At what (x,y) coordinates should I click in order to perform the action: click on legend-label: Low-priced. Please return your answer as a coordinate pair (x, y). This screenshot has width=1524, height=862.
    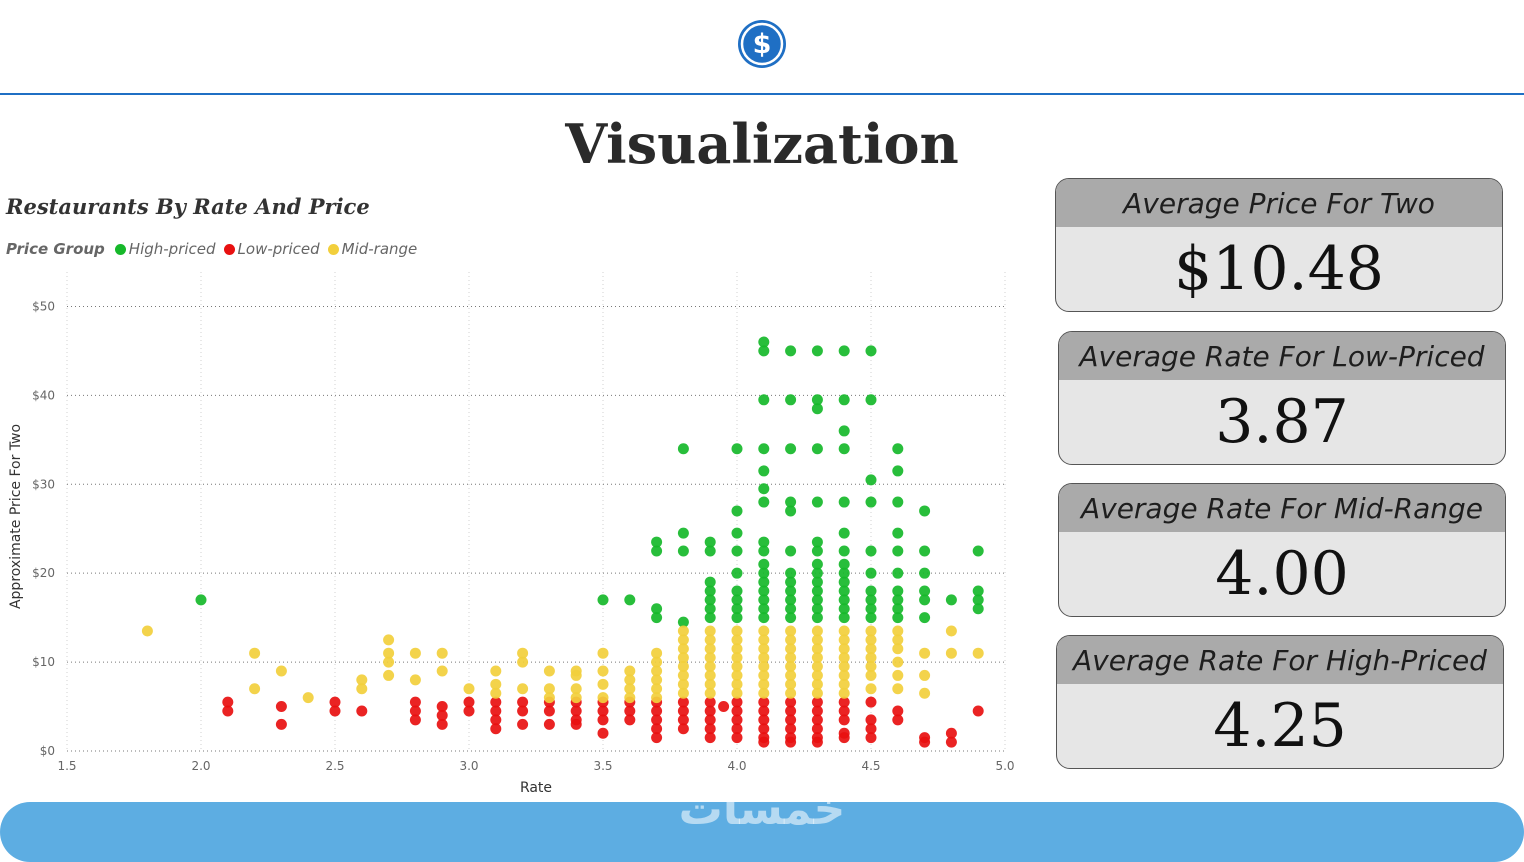
    Looking at the image, I should click on (278, 249).